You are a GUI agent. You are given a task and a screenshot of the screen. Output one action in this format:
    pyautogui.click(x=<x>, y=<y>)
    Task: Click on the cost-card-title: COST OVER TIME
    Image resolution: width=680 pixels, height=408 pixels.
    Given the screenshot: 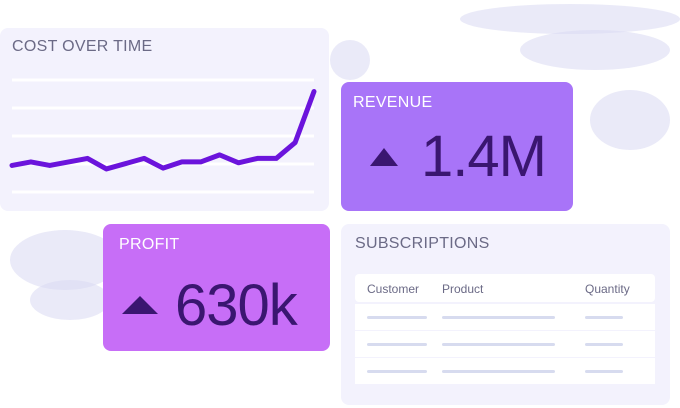 What is the action you would take?
    pyautogui.click(x=82, y=46)
    